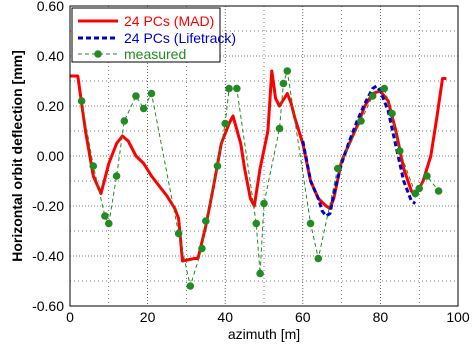  I want to click on legend: 24 PCs (MAD) 24 PCs (Lifetrack) measured, so click(153, 35).